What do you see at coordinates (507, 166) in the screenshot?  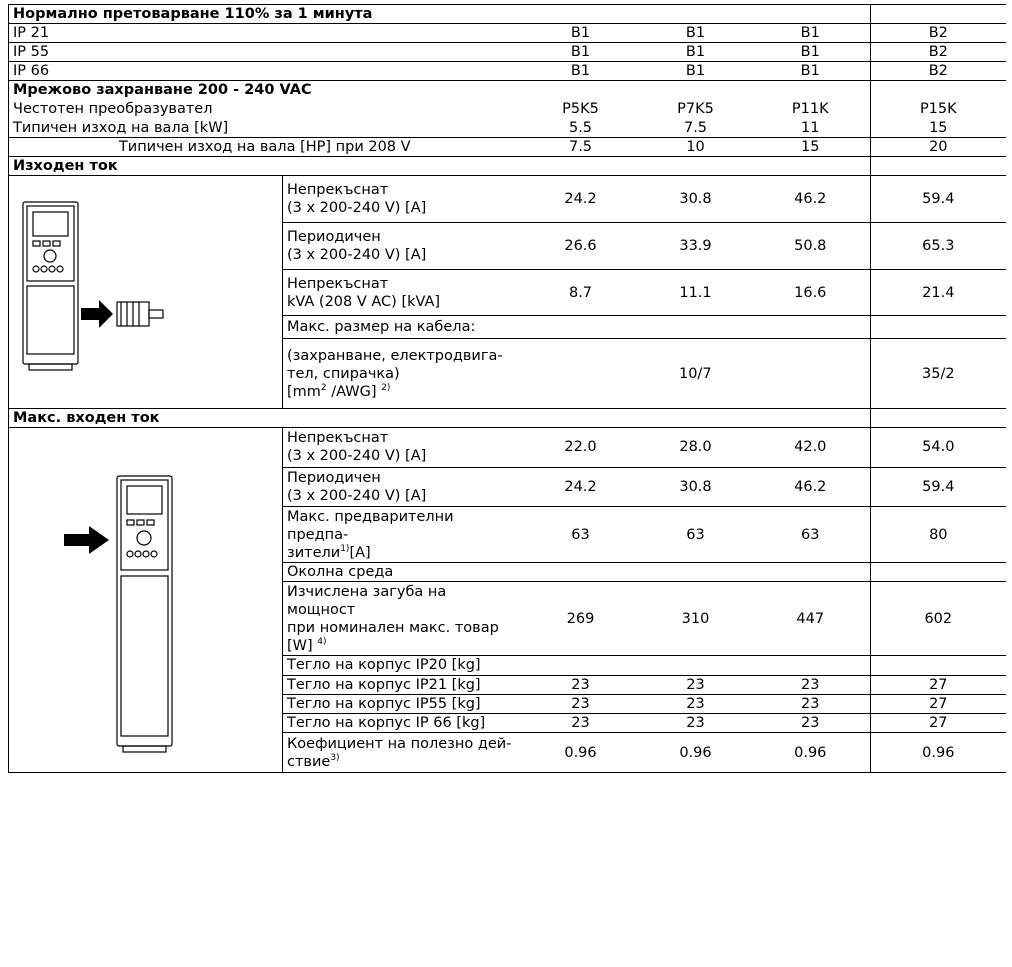 I see `table-row: Изходен ток` at bounding box center [507, 166].